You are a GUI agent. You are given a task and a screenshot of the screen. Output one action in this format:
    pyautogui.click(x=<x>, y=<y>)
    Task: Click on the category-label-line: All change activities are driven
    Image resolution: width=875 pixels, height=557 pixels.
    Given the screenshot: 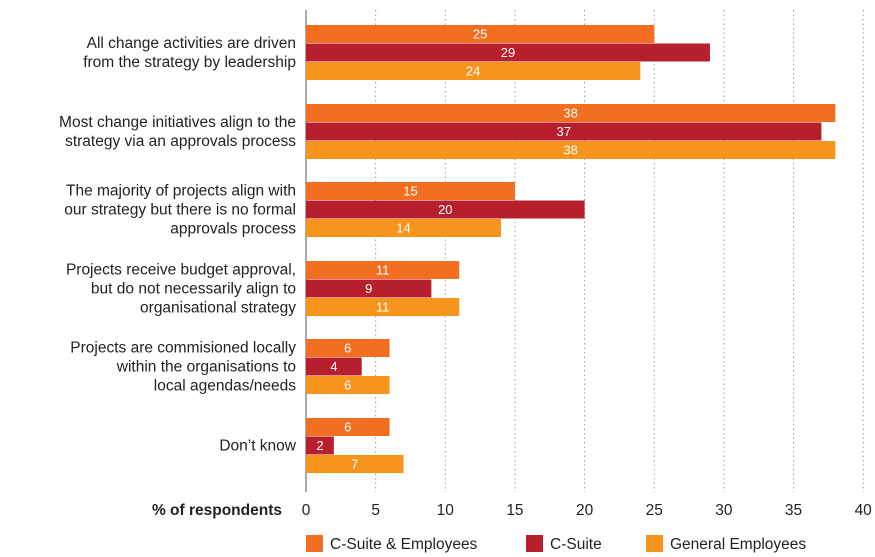 What is the action you would take?
    pyautogui.click(x=191, y=43)
    